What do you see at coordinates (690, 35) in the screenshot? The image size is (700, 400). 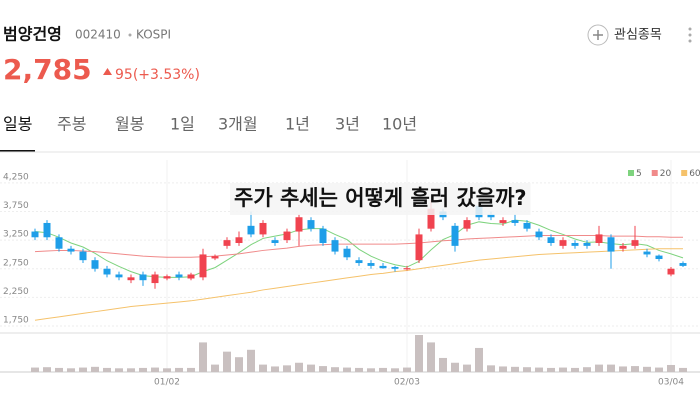 I see `more-menu` at bounding box center [690, 35].